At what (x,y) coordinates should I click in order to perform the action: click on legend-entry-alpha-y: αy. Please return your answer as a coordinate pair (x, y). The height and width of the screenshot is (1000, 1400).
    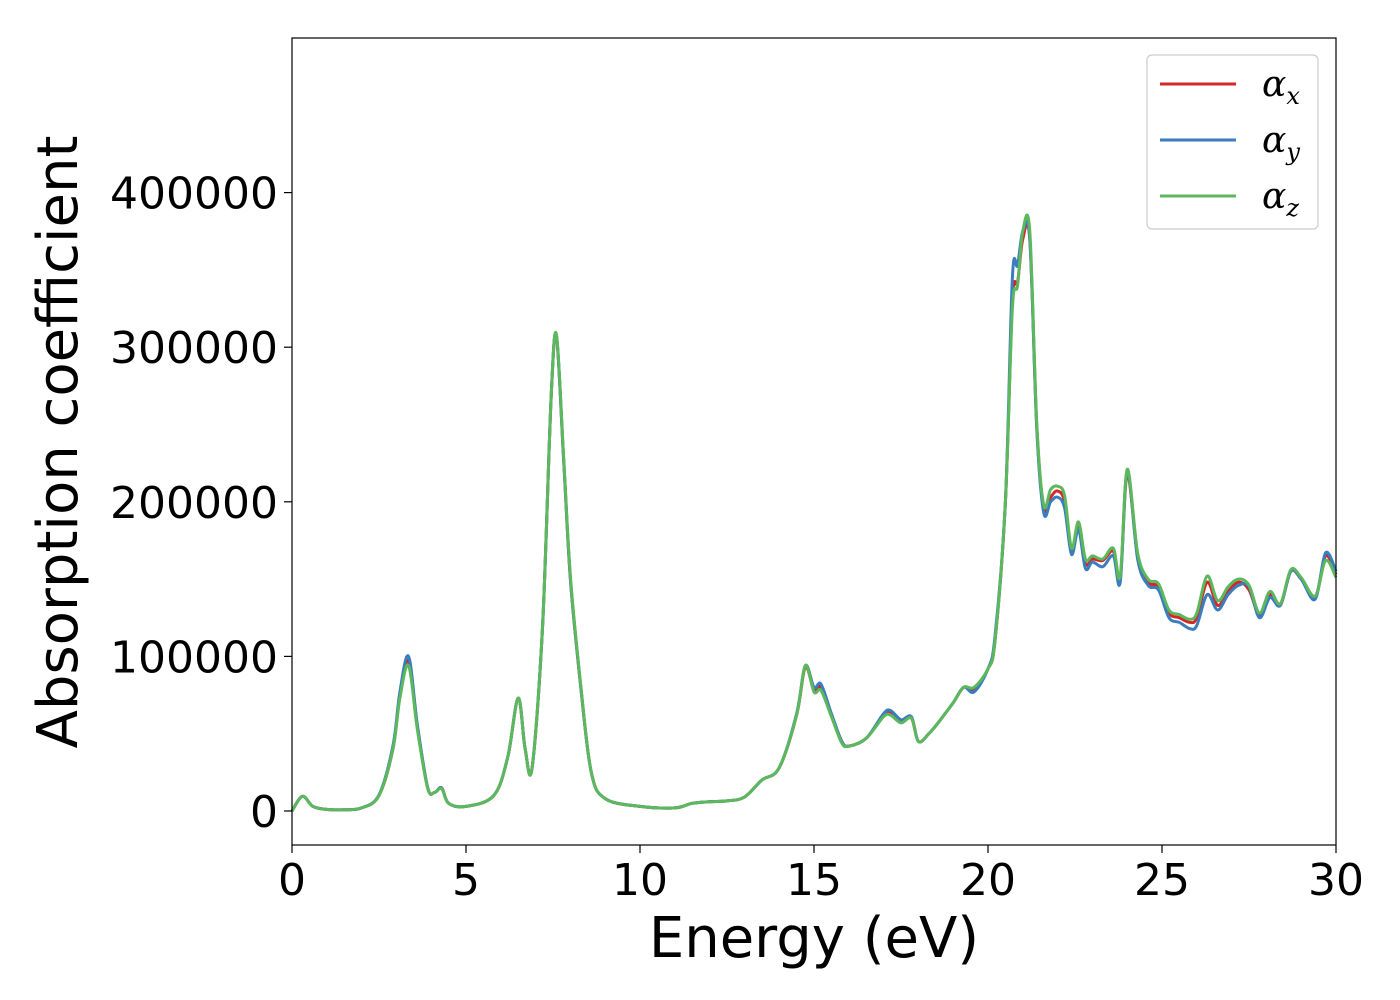
    Looking at the image, I should click on (1230, 143).